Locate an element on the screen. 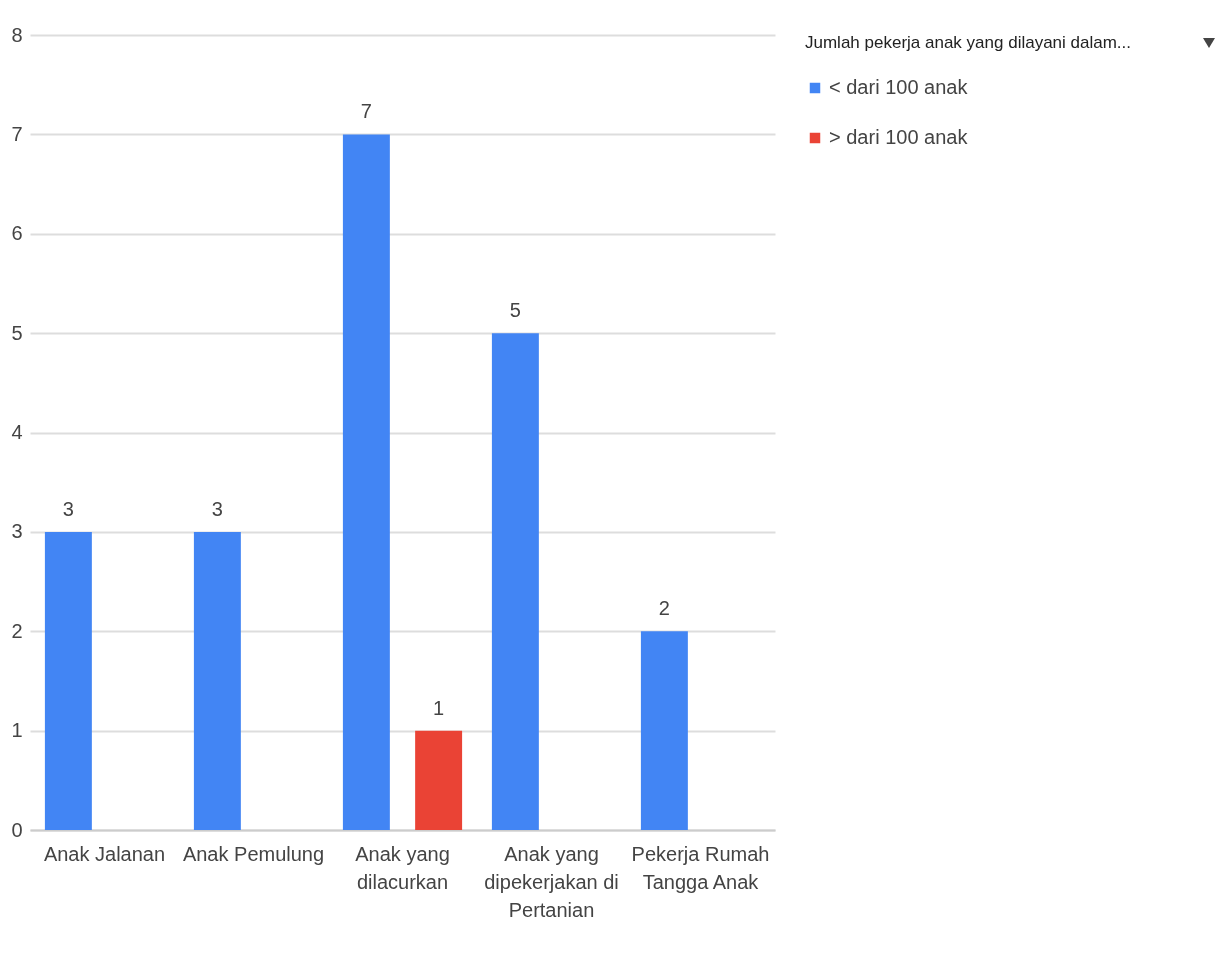 The width and height of the screenshot is (1221, 976). y-tick-label: 8 is located at coordinates (17, 34).